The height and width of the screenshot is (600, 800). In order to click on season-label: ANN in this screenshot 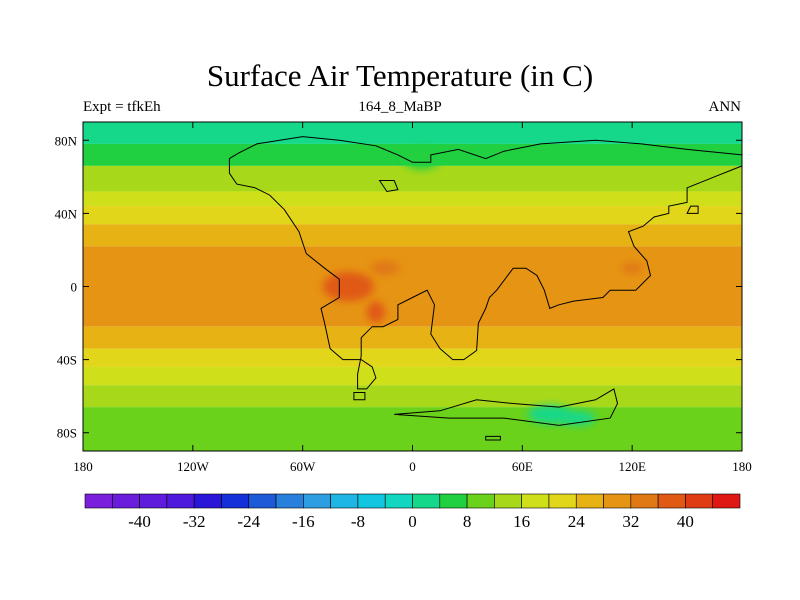, I will do `click(725, 107)`.